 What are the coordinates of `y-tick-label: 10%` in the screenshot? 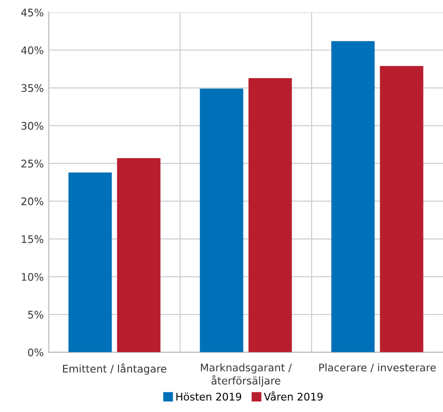 It's located at (33, 276).